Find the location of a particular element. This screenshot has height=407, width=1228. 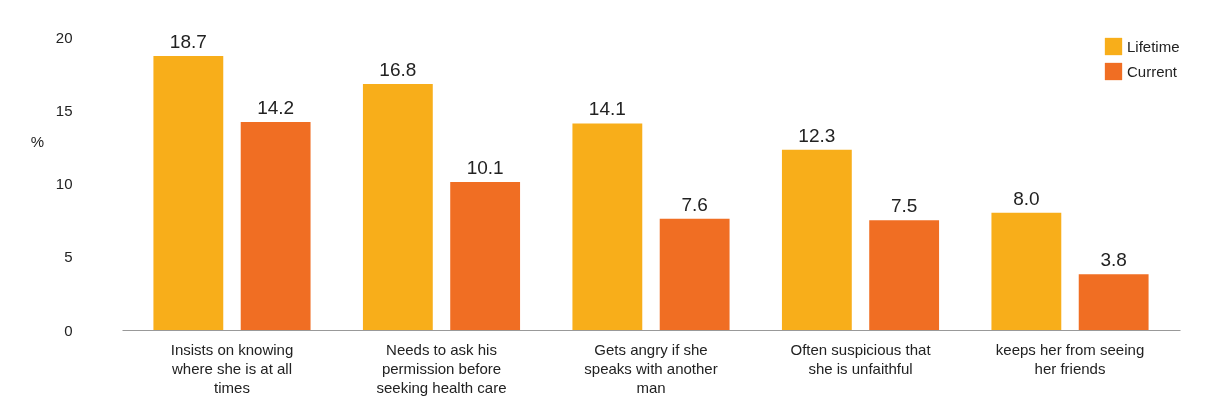

x-tick-label: Gets angry if she speaks with another man is located at coordinates (651, 368).